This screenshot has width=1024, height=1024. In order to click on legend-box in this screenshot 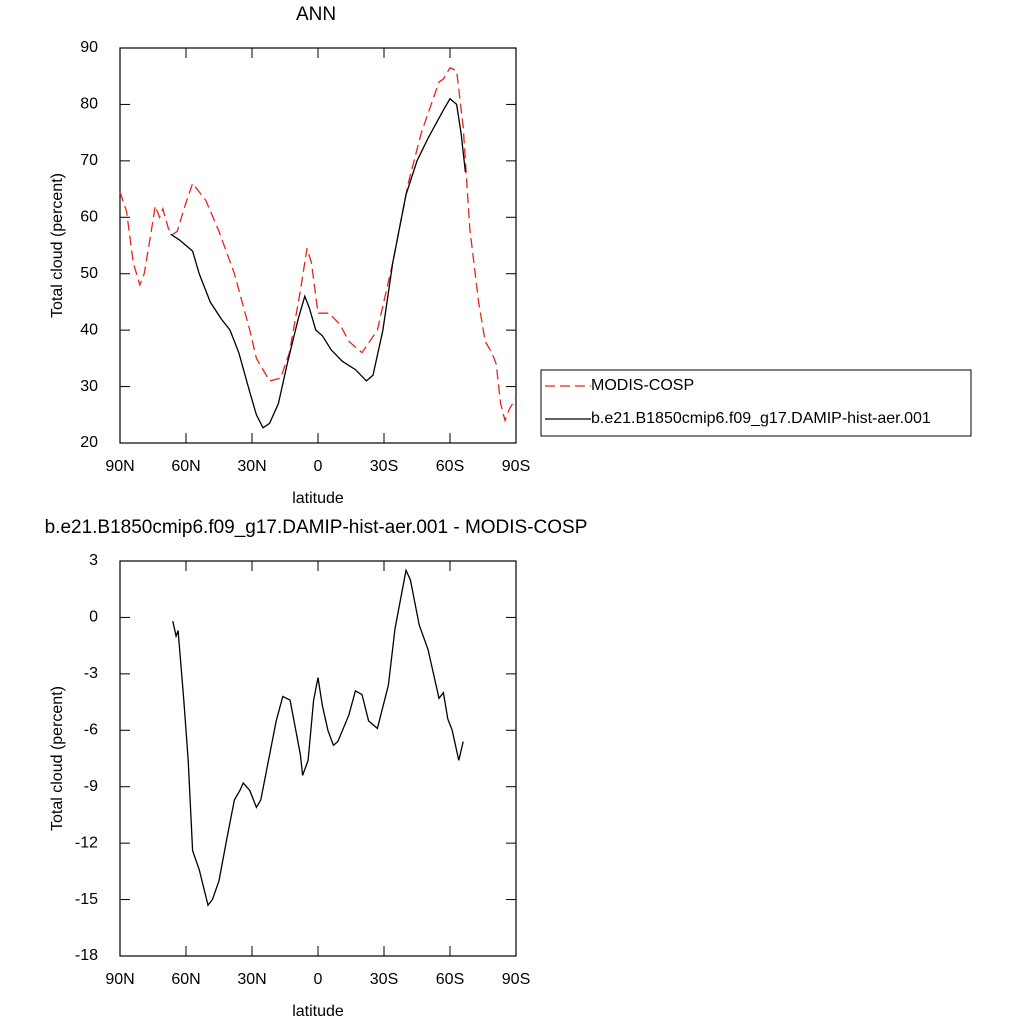, I will do `click(756, 403)`.